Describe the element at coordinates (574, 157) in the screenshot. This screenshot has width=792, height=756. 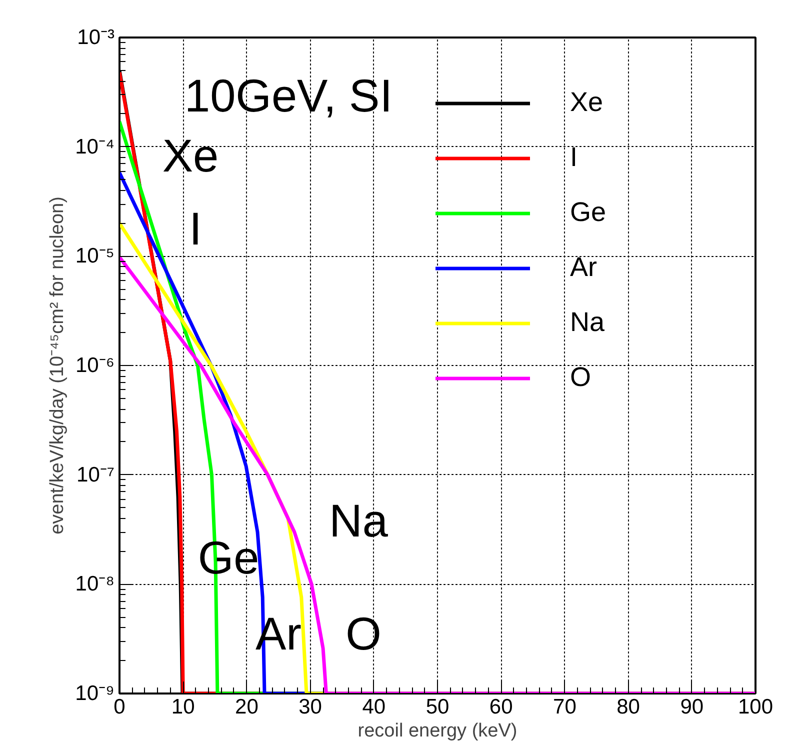
I see `legend-label: I` at that location.